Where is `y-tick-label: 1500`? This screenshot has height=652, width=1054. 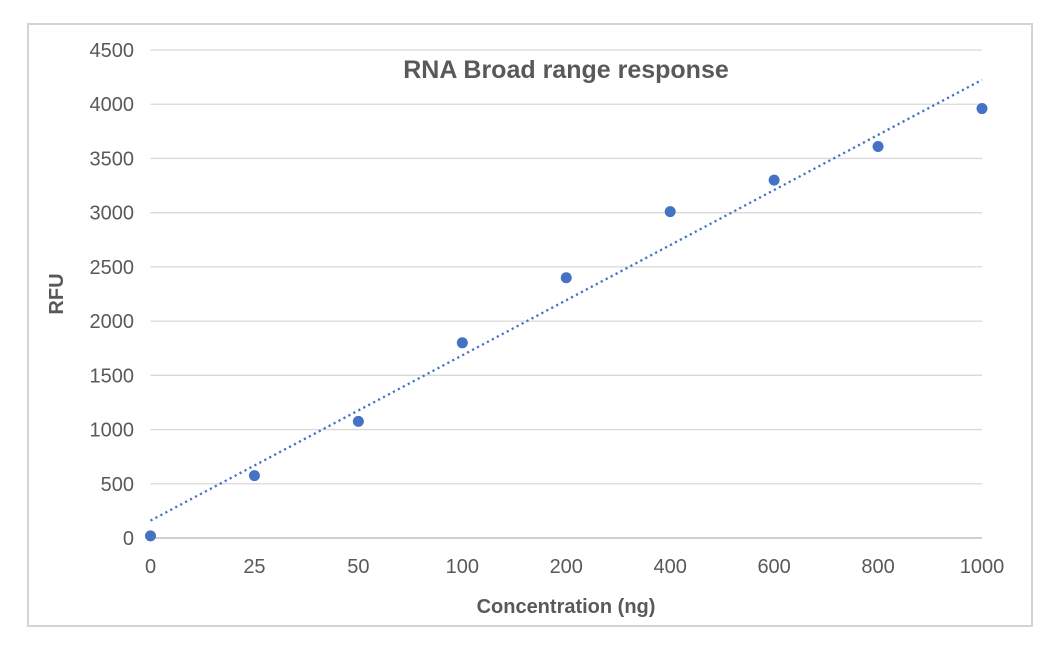
y-tick-label: 1500 is located at coordinates (112, 376).